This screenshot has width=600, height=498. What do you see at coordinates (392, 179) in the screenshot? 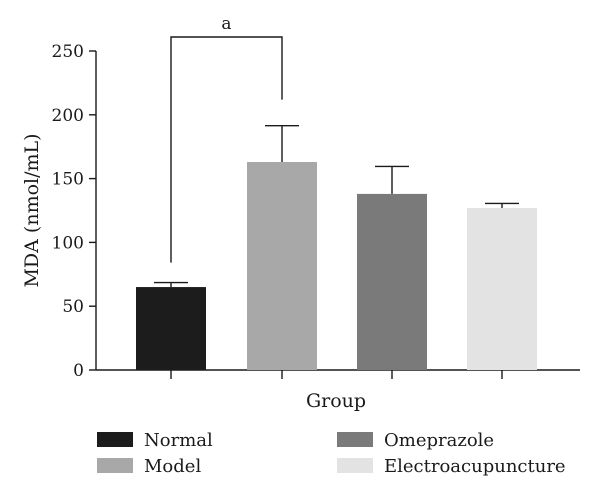
I see `error-bar-omeprazole` at bounding box center [392, 179].